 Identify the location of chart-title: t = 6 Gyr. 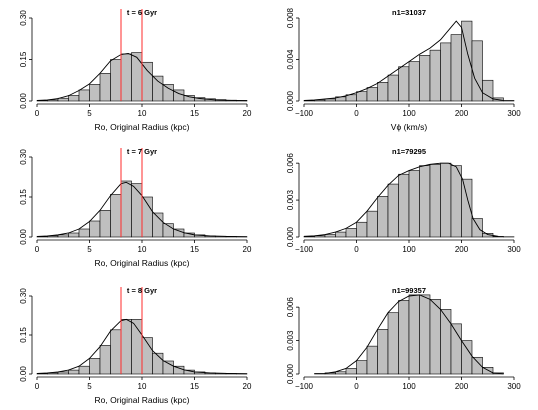
(142, 12).